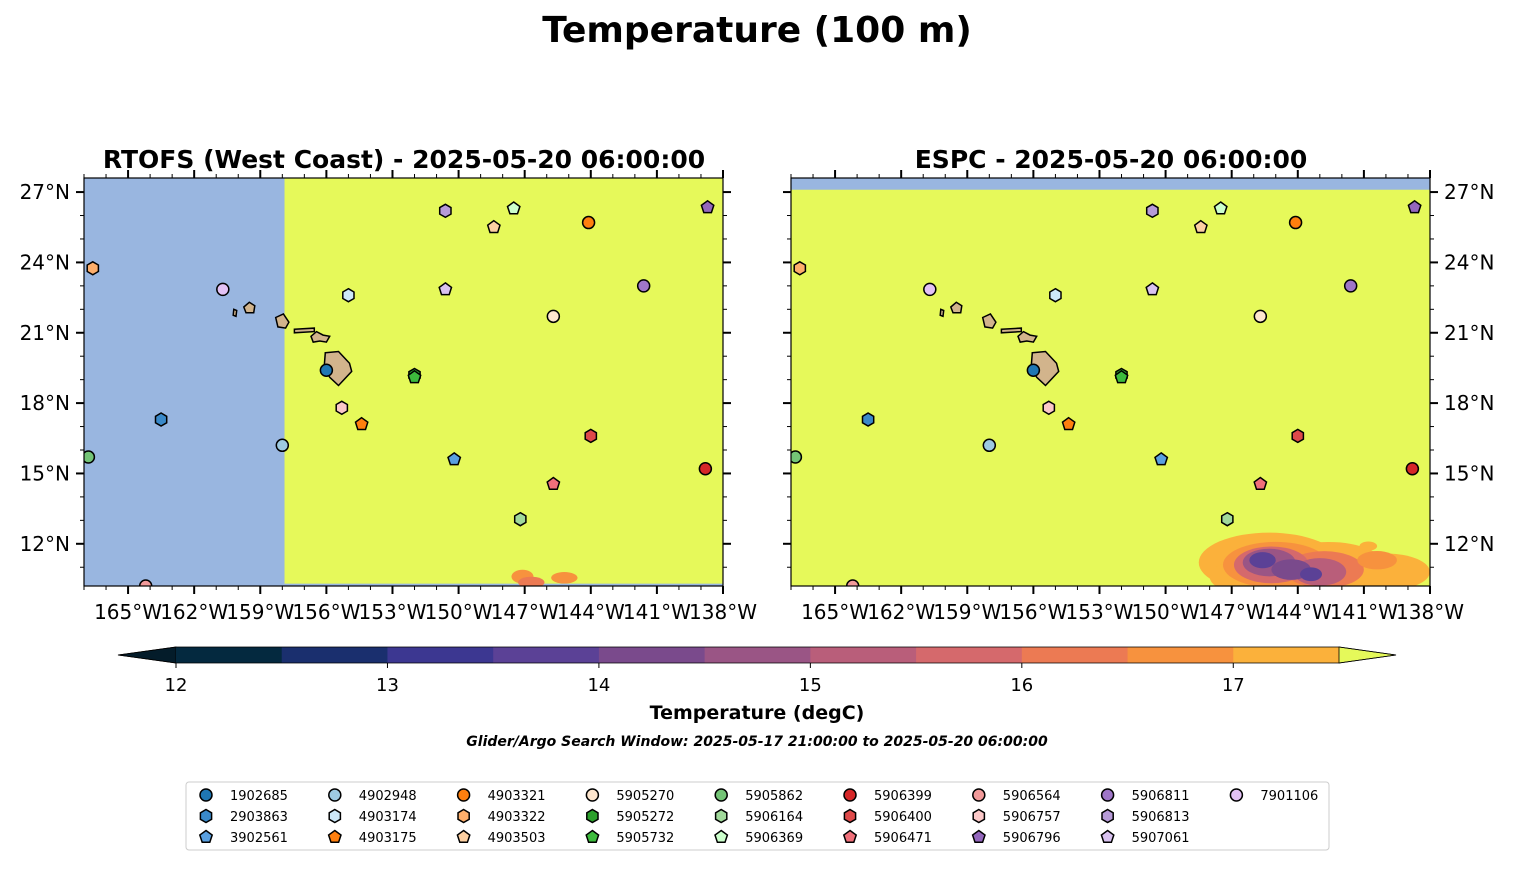  I want to click on colorbar-tick-label: 14, so click(598, 685).